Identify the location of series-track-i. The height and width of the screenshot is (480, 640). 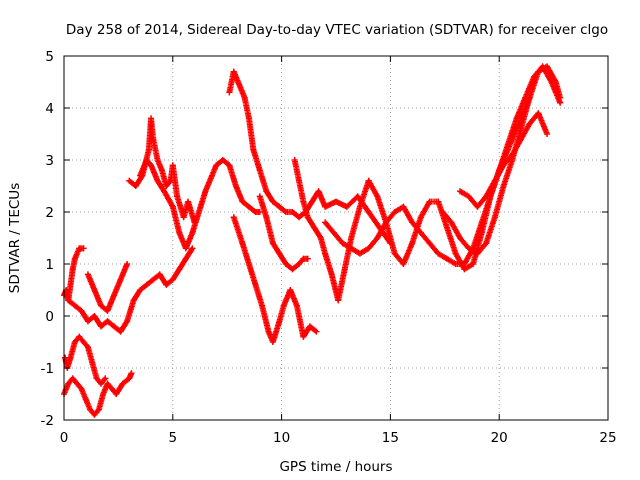
(275, 279).